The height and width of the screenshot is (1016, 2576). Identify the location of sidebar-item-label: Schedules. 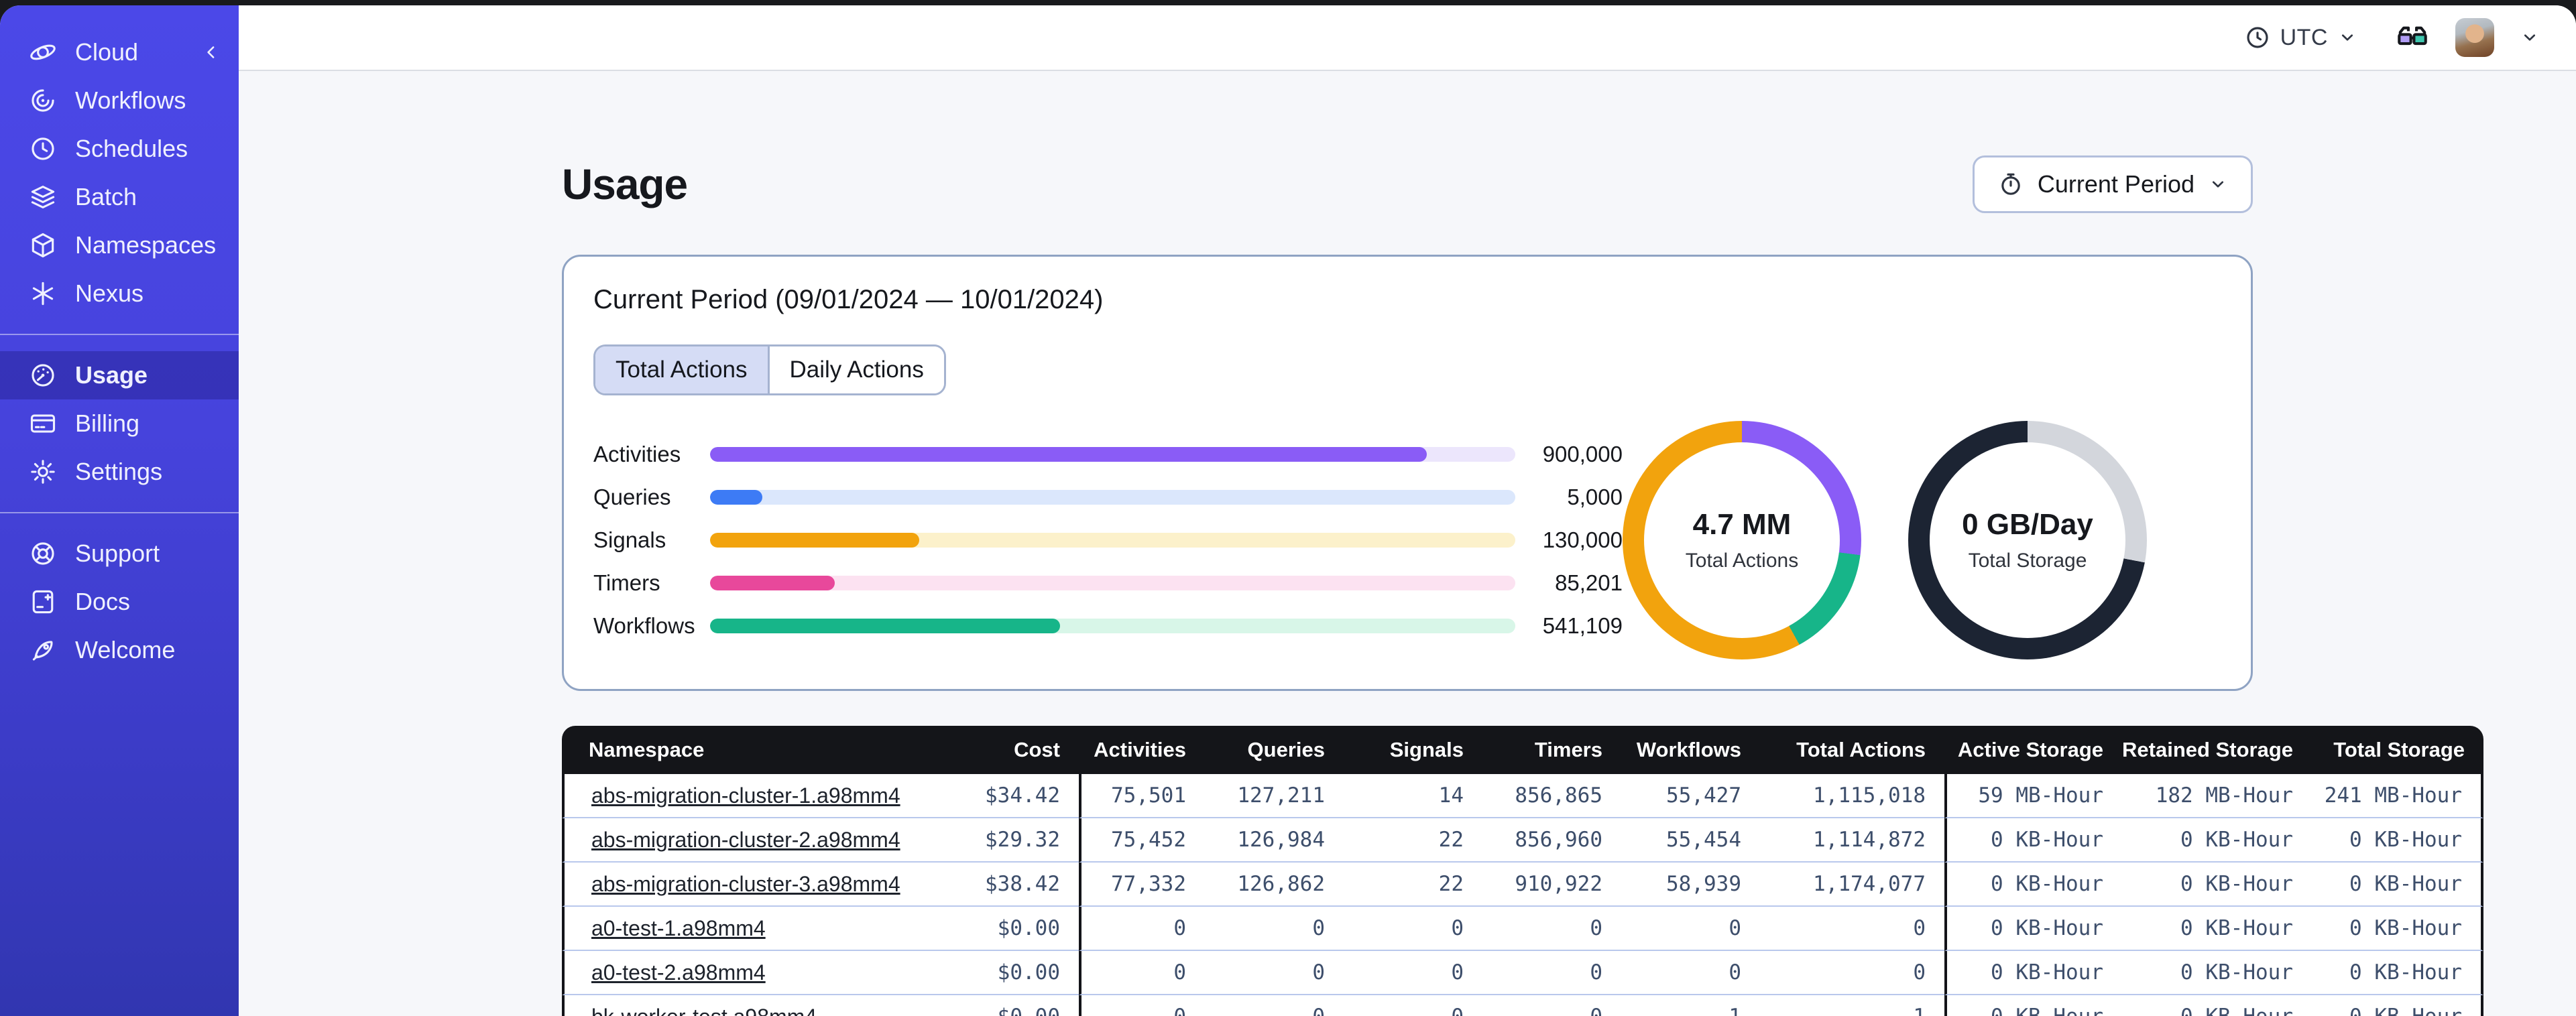
(131, 148).